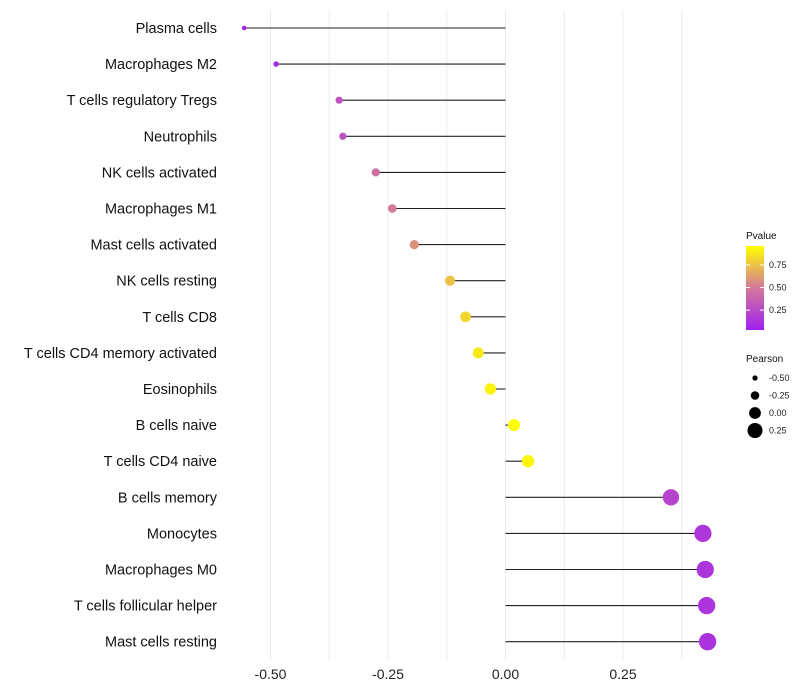  I want to click on category-label: Monocytes, so click(182, 534).